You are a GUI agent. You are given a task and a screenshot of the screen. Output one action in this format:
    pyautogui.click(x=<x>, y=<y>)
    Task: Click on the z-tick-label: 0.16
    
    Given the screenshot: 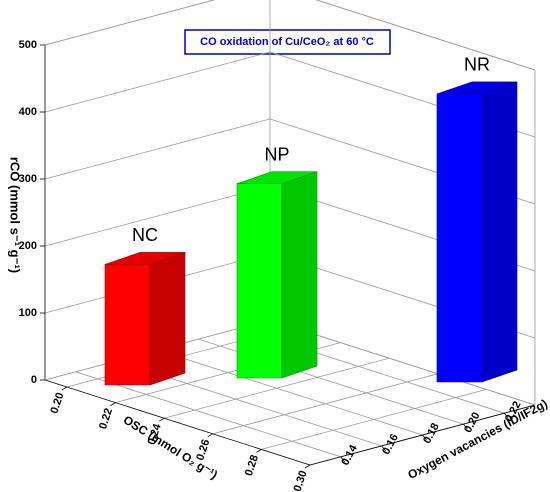 What is the action you would take?
    pyautogui.click(x=390, y=444)
    